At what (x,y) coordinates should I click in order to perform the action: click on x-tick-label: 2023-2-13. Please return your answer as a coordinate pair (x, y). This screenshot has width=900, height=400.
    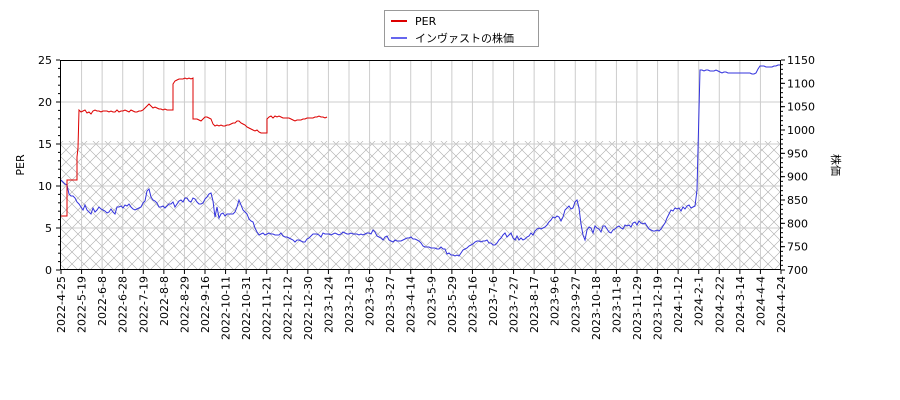
    Looking at the image, I should click on (349, 304).